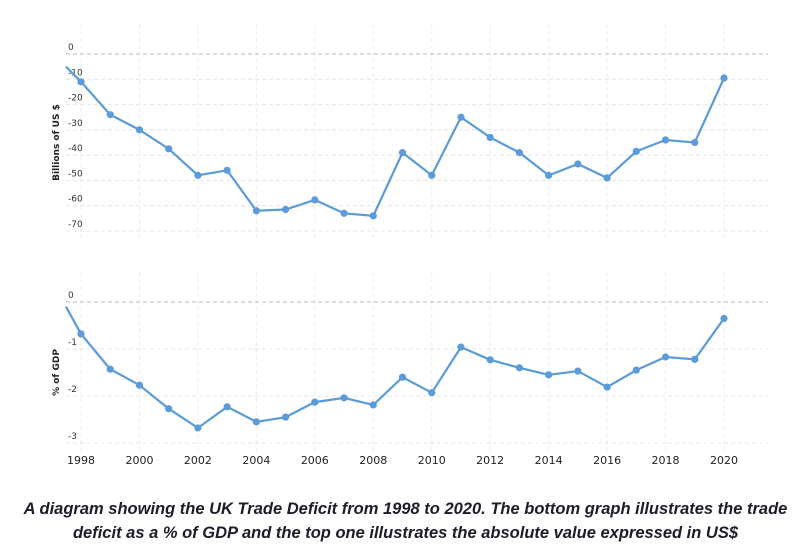 Image resolution: width=811 pixels, height=551 pixels. I want to click on x-tick-label: 2014, so click(549, 460).